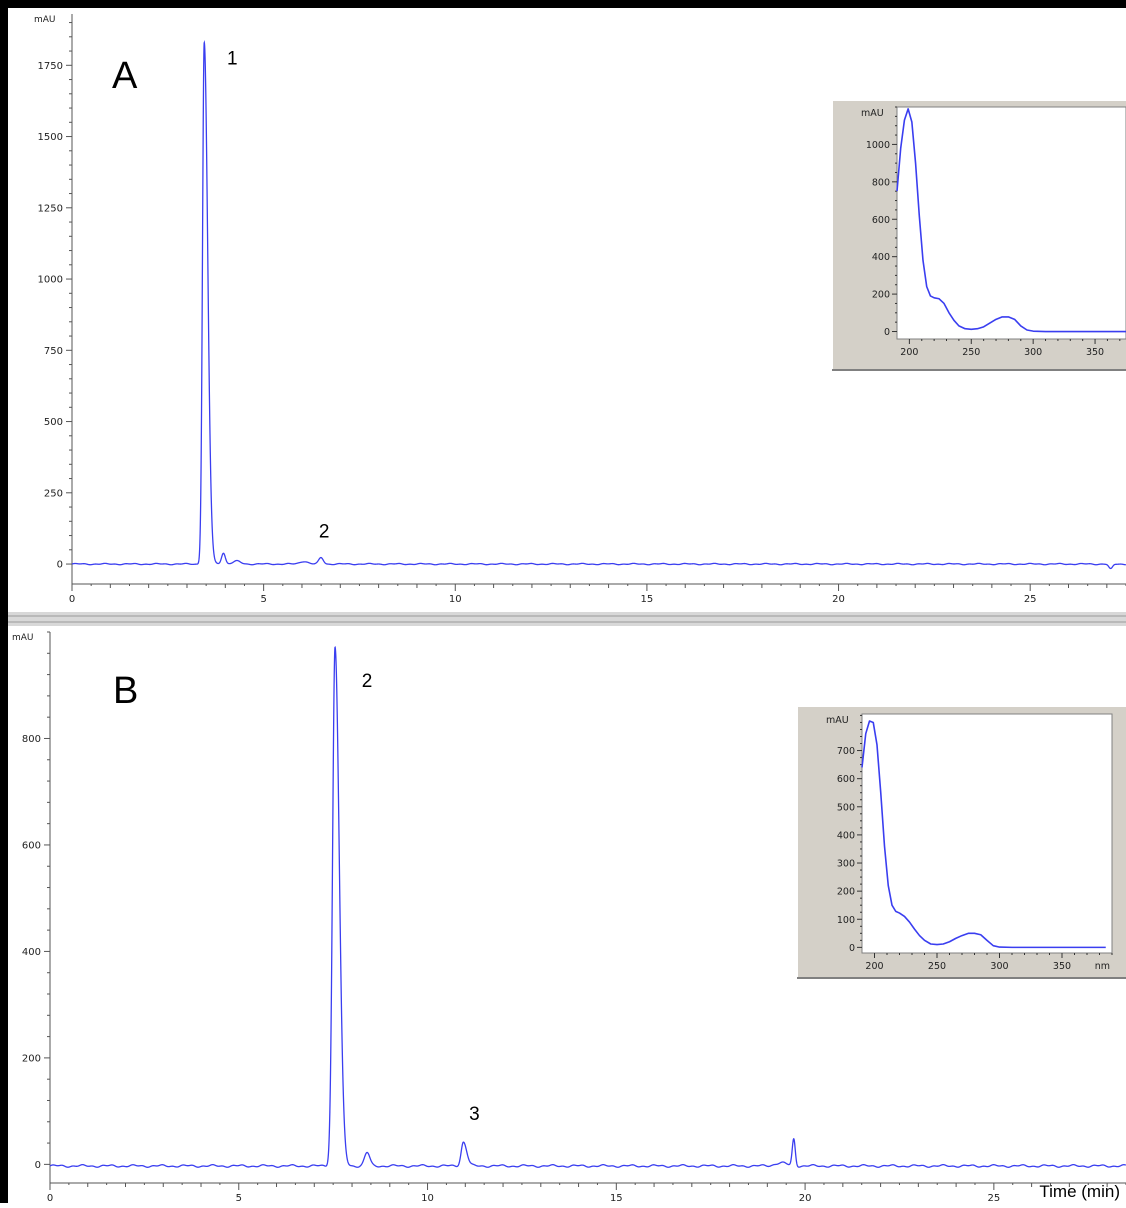  What do you see at coordinates (50, 280) in the screenshot?
I see `y-tick-label: 1000` at bounding box center [50, 280].